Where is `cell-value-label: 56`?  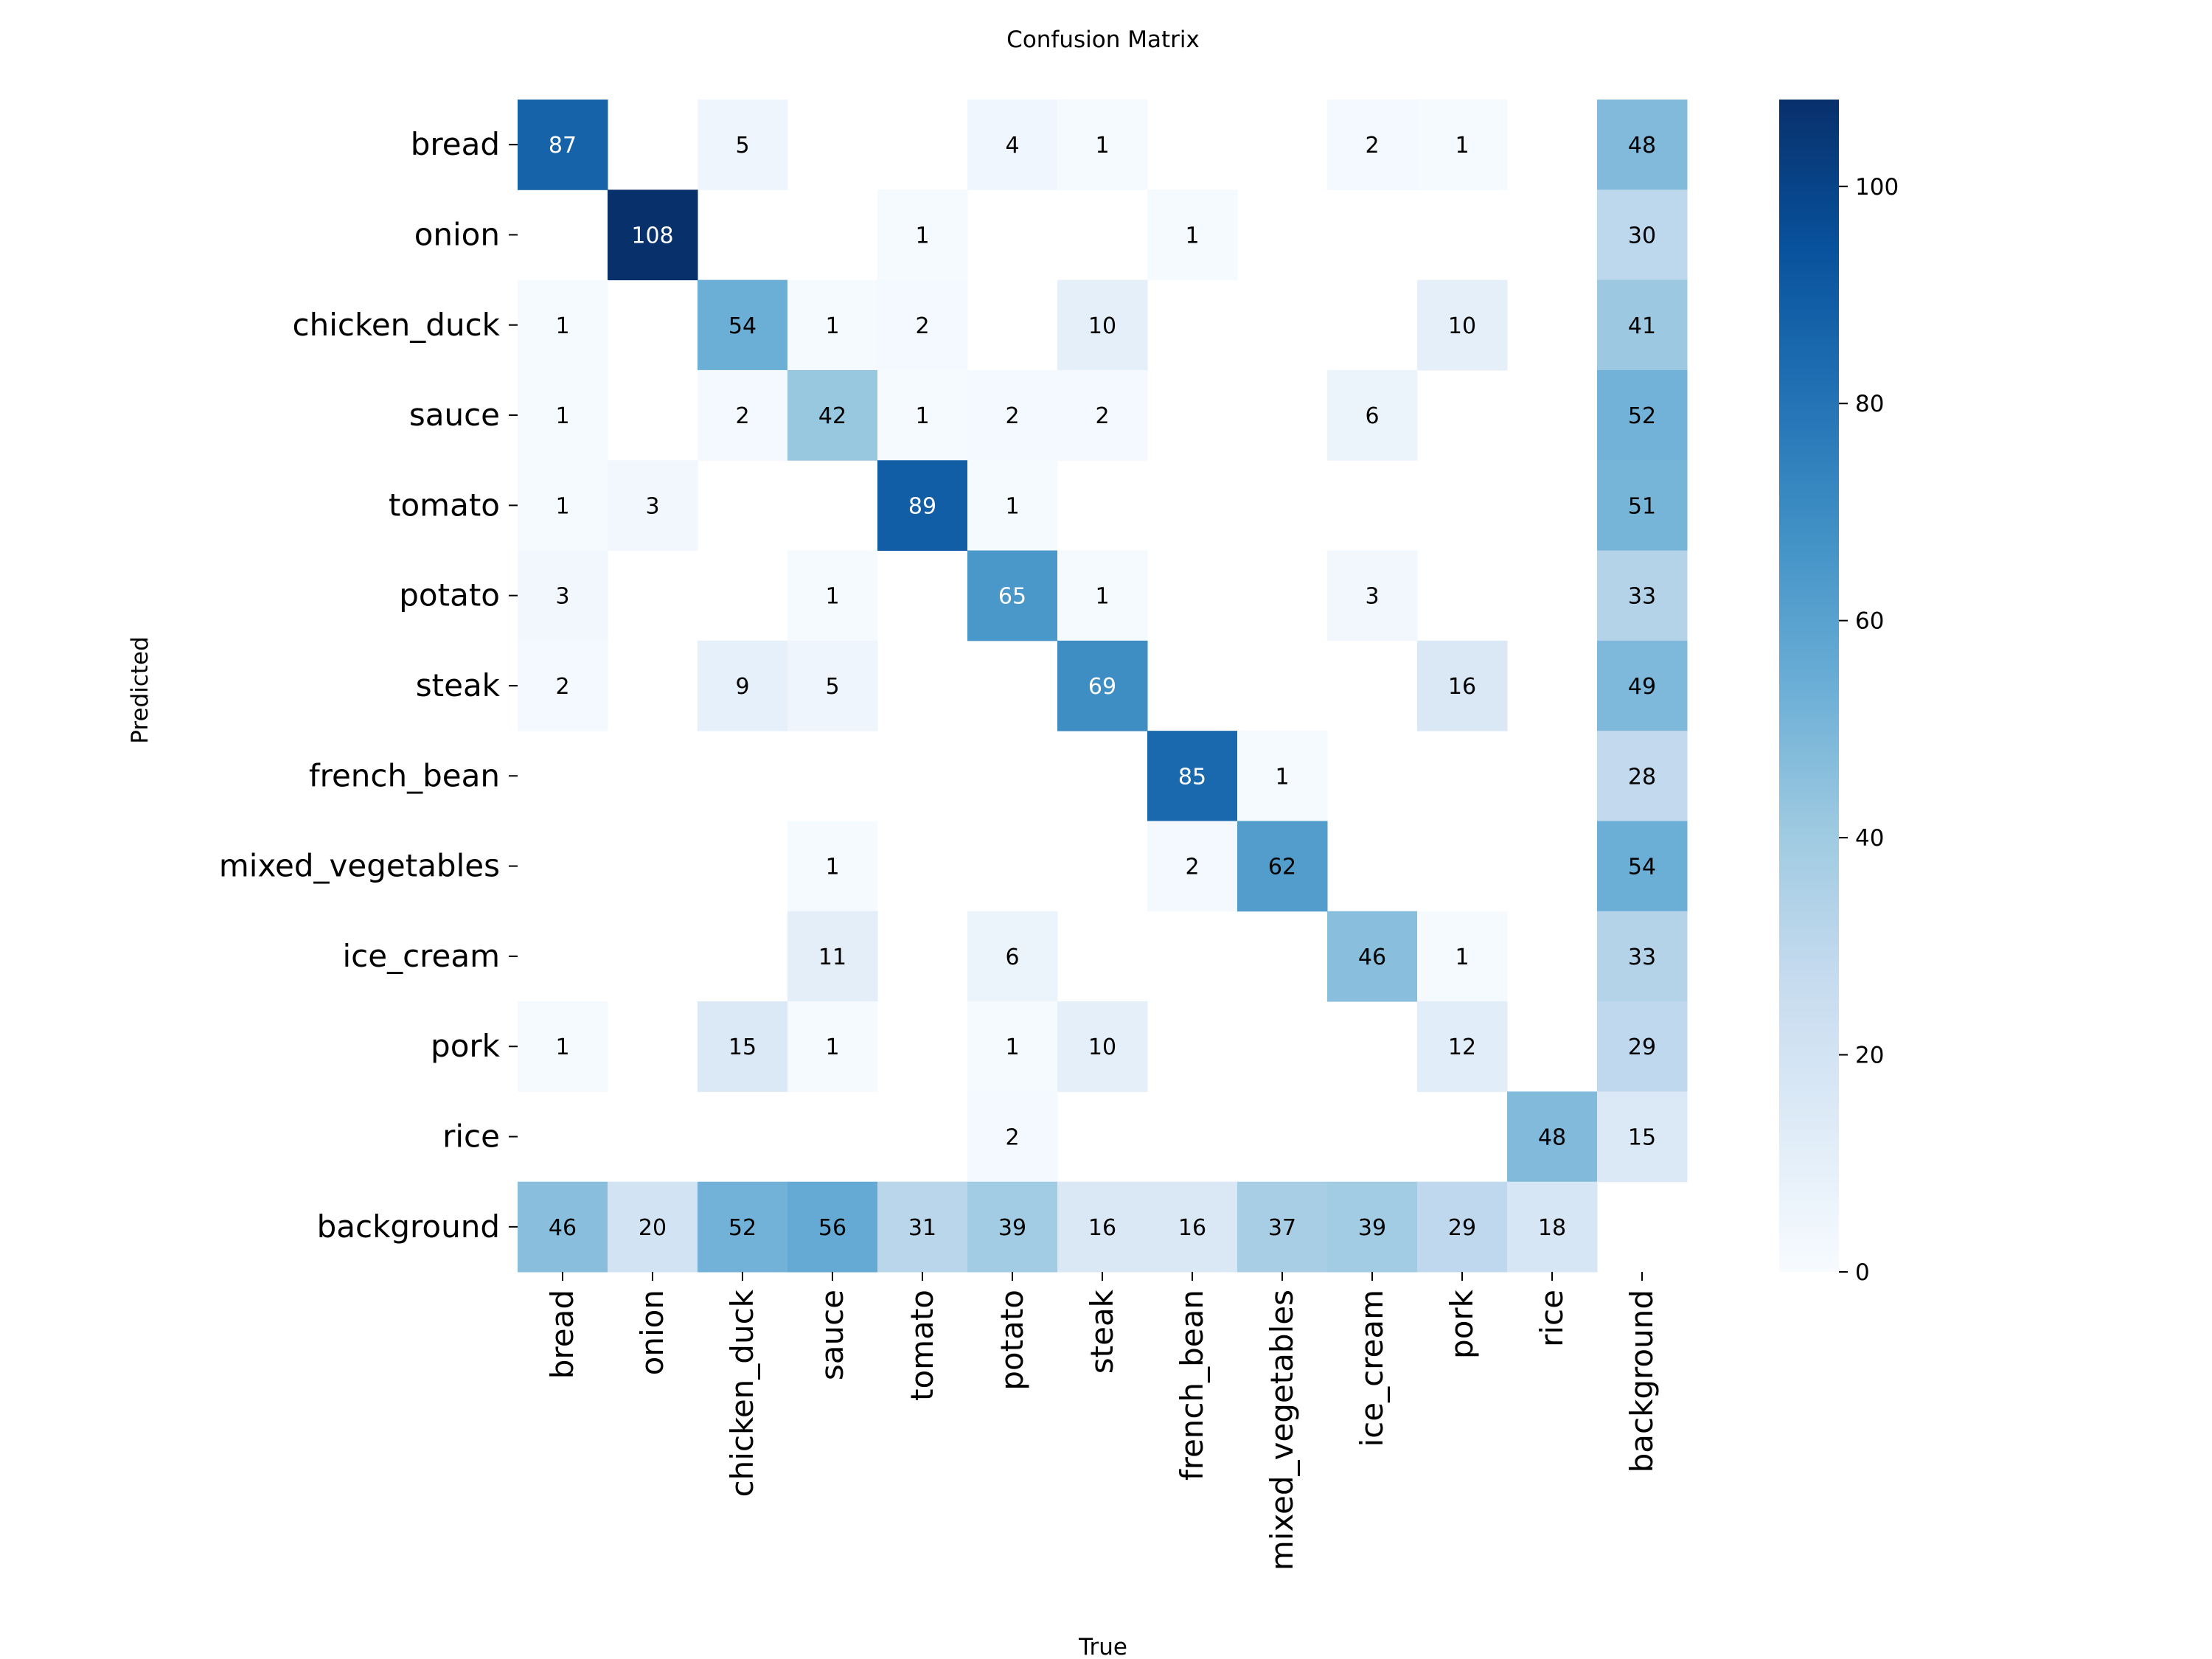
cell-value-label: 56 is located at coordinates (832, 1228).